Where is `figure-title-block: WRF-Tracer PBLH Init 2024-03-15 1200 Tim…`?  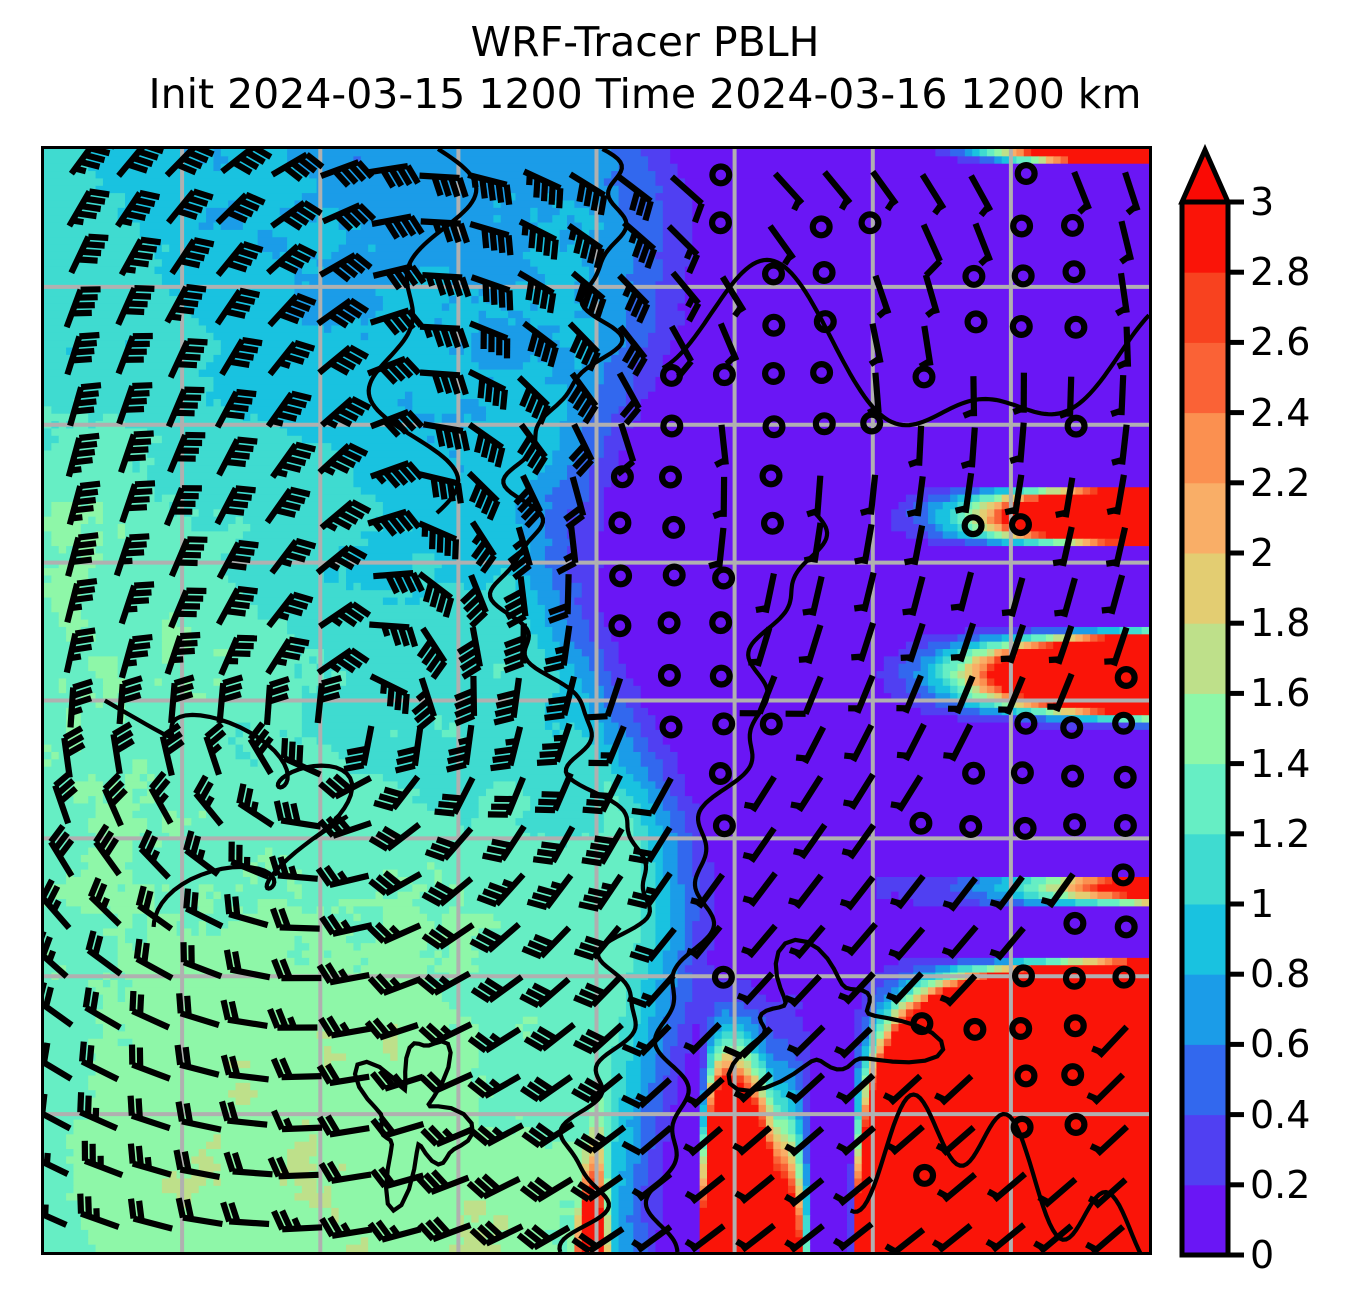
figure-title-block: WRF-Tracer PBLH Init 2024-03-15 1200 Tim… is located at coordinates (645, 68).